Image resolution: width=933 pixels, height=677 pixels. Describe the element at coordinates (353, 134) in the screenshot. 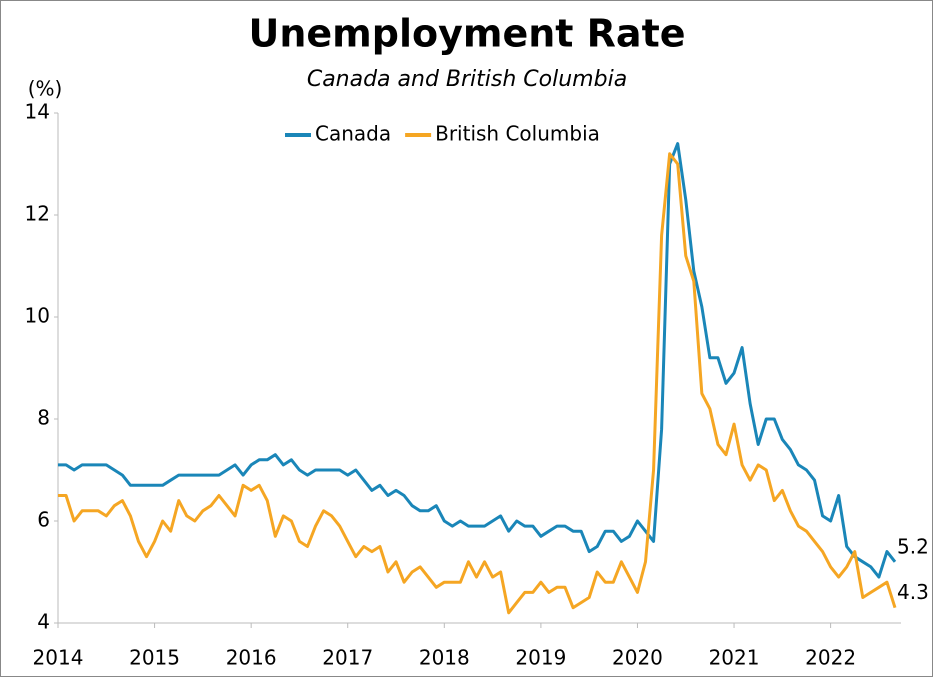

I see `legend-label: Canada` at that location.